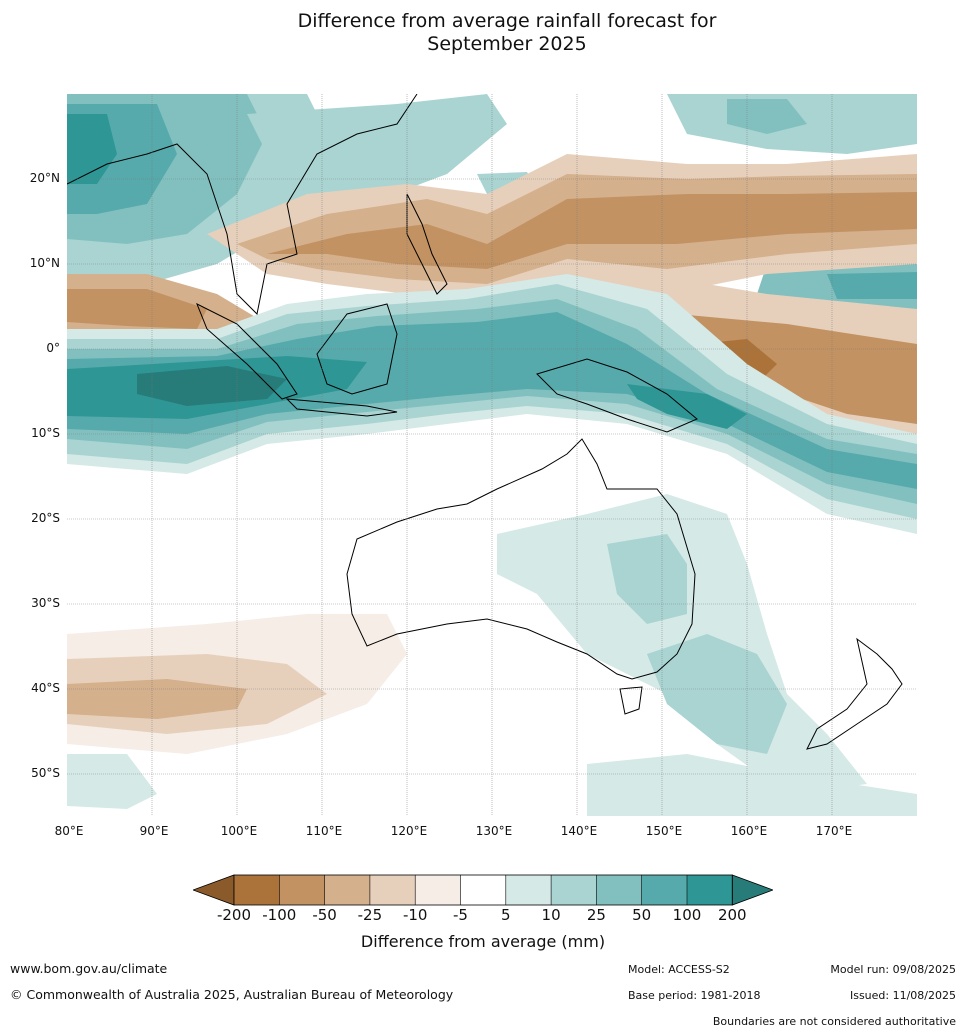 This screenshot has height=1035, width=965. I want to click on legend-tick: 5, so click(506, 915).